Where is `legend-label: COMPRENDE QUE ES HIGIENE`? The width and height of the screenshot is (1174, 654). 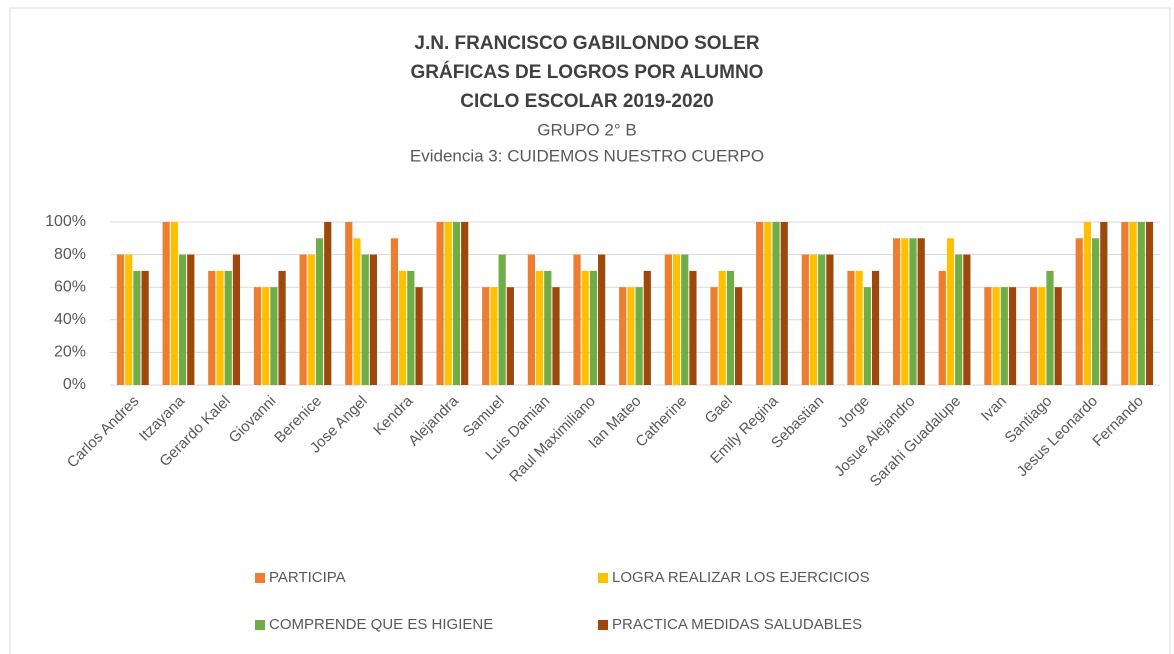
legend-label: COMPRENDE QUE ES HIGIENE is located at coordinates (381, 624).